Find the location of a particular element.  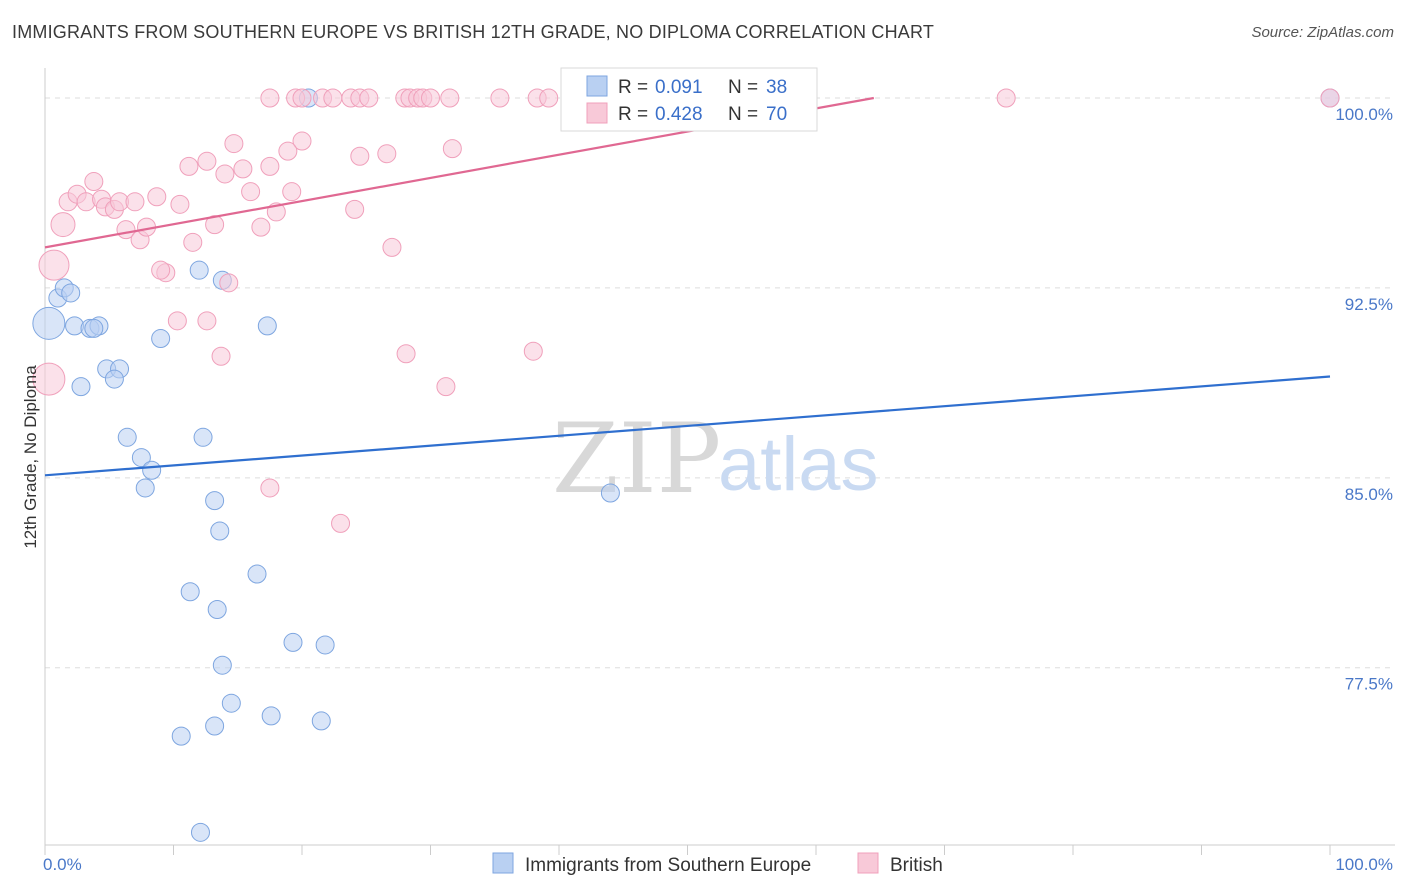

y-tick-label: 100.0% is located at coordinates (1364, 114).